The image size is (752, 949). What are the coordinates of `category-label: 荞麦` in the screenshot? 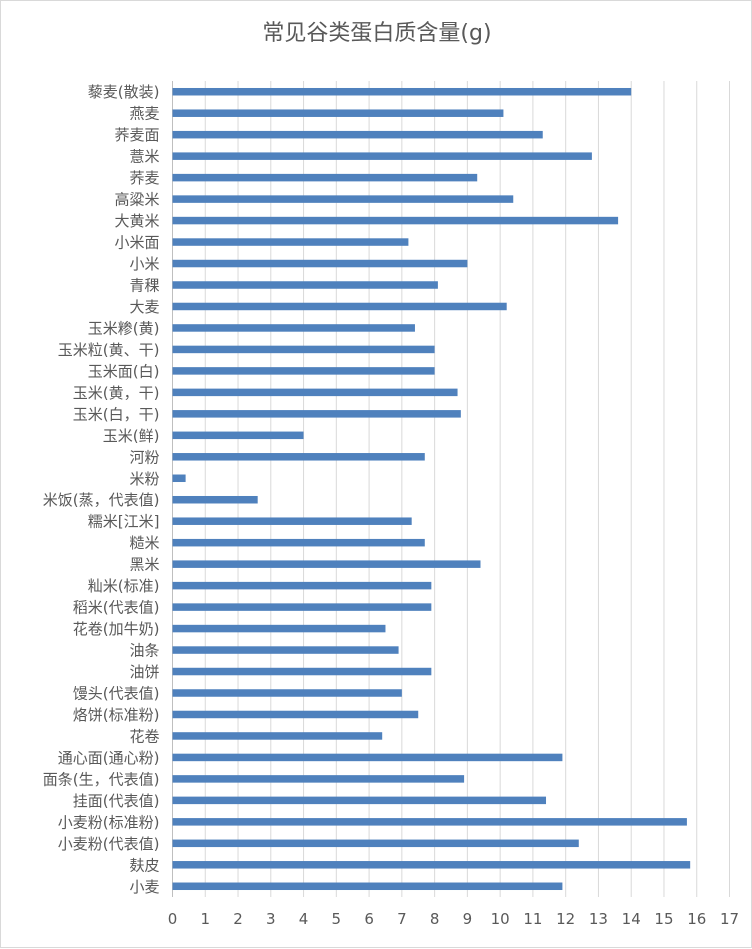 It's located at (144, 178).